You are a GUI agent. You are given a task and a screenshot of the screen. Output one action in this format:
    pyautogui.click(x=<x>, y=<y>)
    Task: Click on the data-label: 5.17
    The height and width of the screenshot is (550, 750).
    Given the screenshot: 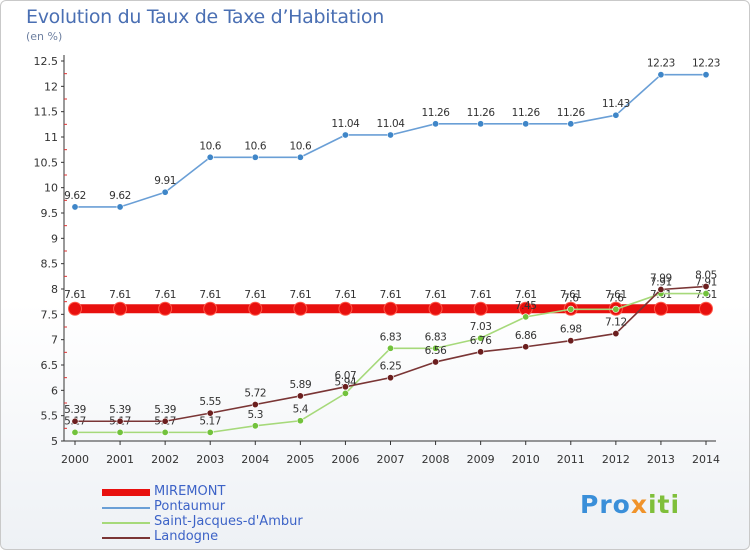 What is the action you would take?
    pyautogui.click(x=210, y=421)
    